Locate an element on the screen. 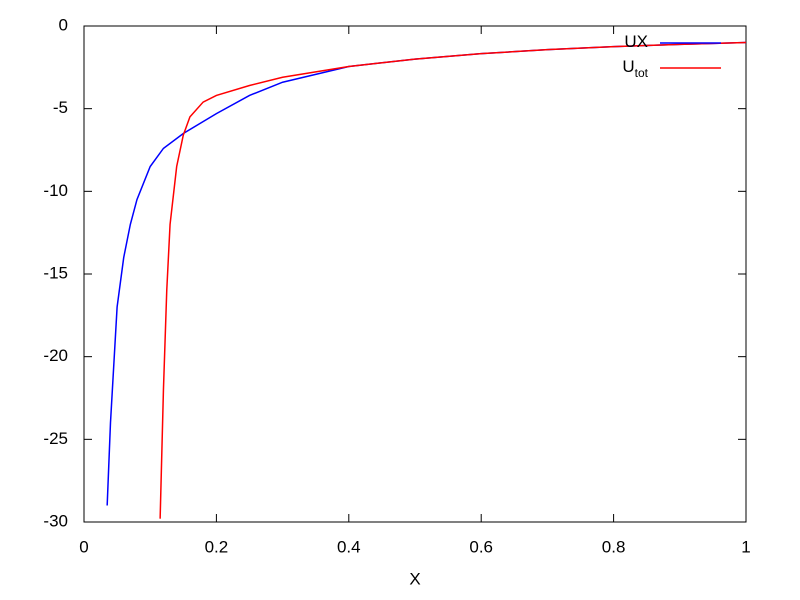  y-tick-label: 0 is located at coordinates (63, 24).